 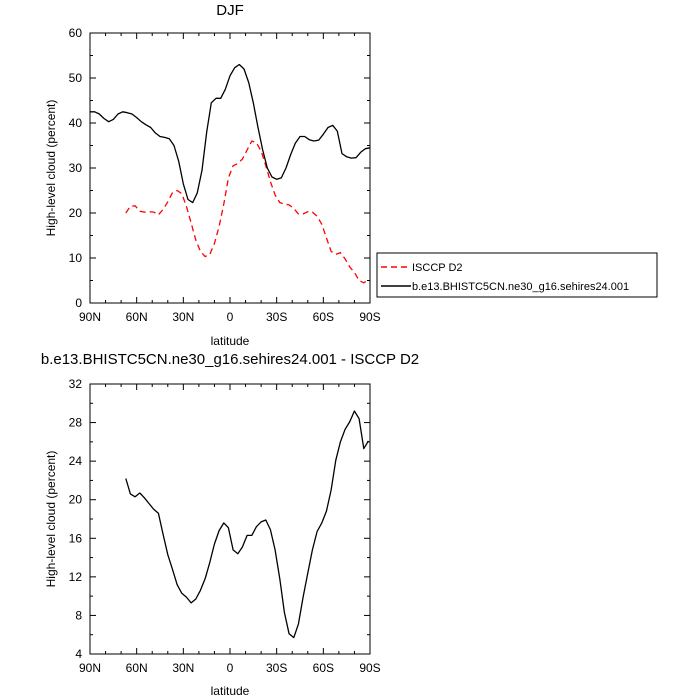 I want to click on bottom-y-tick-label: 20, so click(x=76, y=500).